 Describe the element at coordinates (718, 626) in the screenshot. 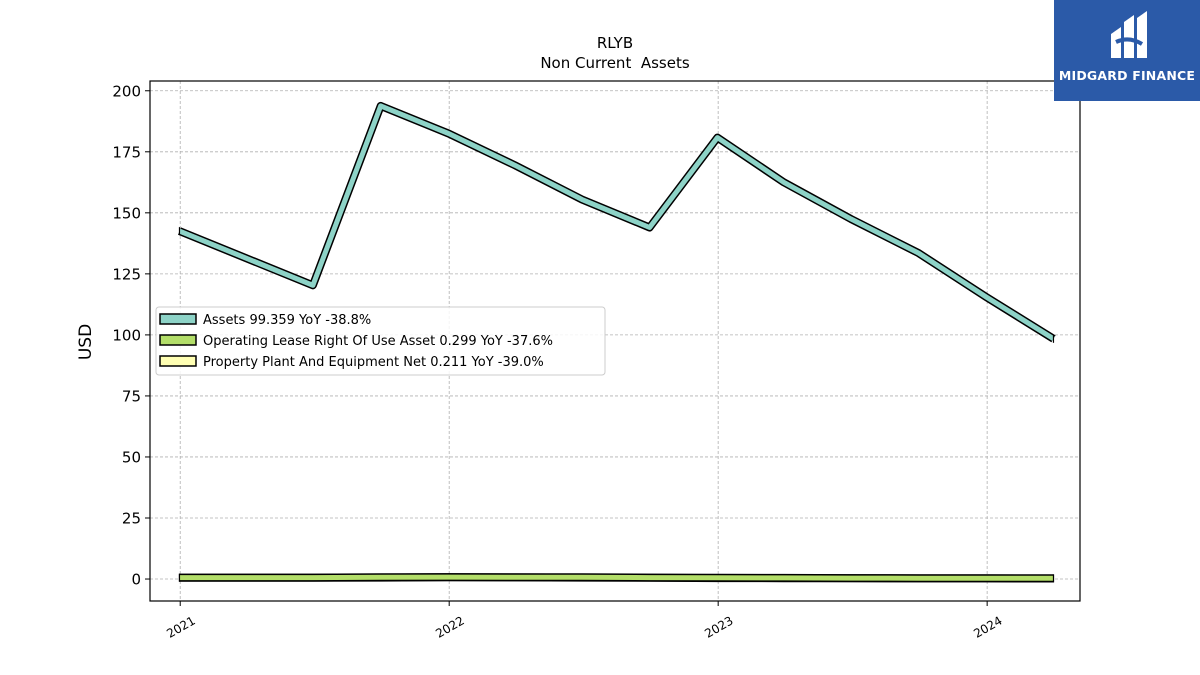

I see `x-tick-label: 2023` at that location.